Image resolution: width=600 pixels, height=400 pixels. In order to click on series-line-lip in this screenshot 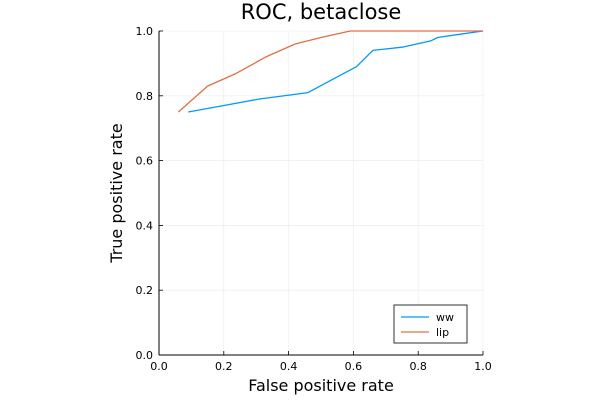, I will do `click(330, 71)`.